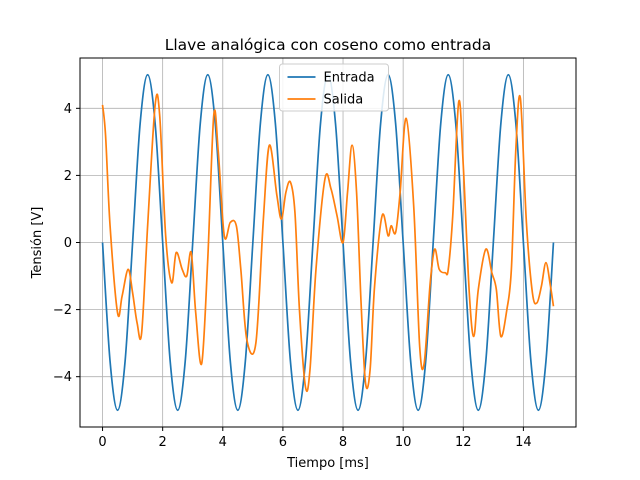 This screenshot has width=640, height=480. What do you see at coordinates (349, 78) in the screenshot?
I see `legend-label: Entrada` at bounding box center [349, 78].